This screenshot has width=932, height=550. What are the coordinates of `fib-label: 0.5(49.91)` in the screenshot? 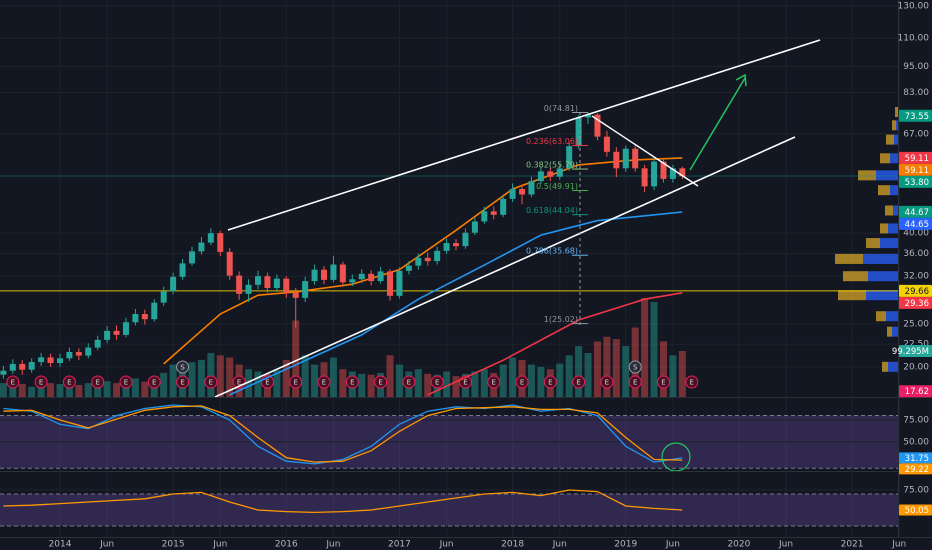 It's located at (557, 186).